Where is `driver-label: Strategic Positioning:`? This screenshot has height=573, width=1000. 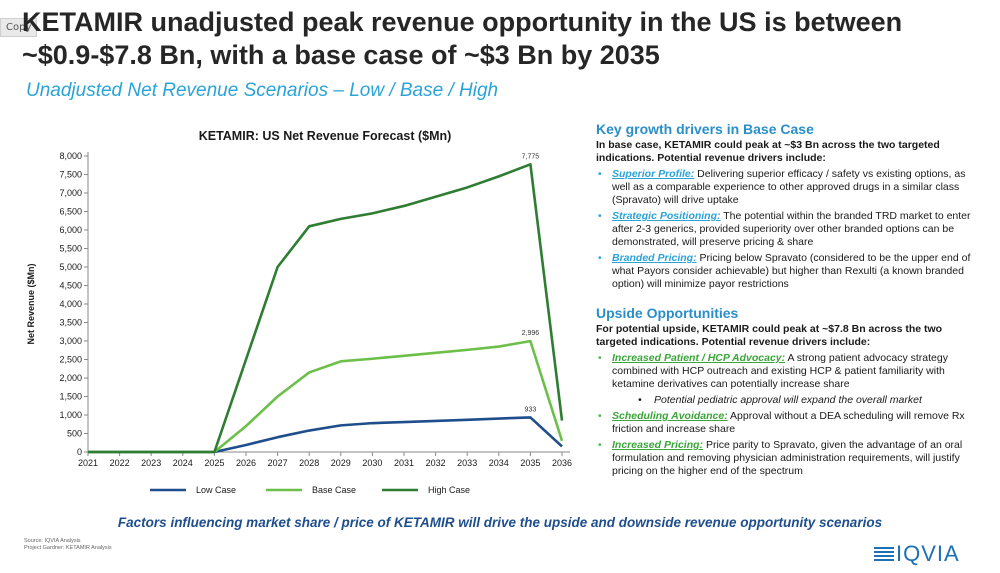
driver-label: Strategic Positioning: is located at coordinates (666, 216).